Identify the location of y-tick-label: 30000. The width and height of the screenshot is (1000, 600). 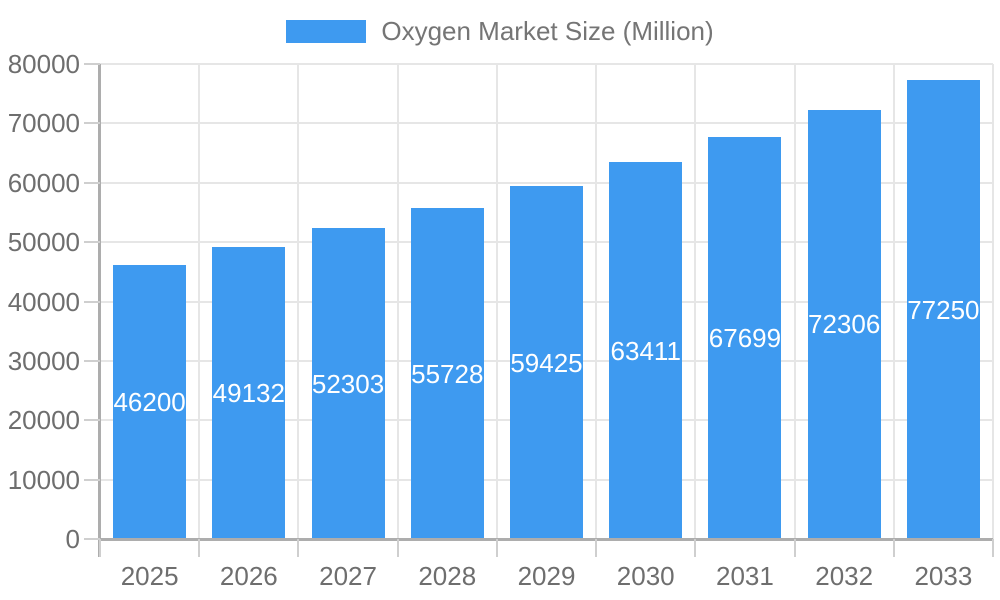
(43, 360).